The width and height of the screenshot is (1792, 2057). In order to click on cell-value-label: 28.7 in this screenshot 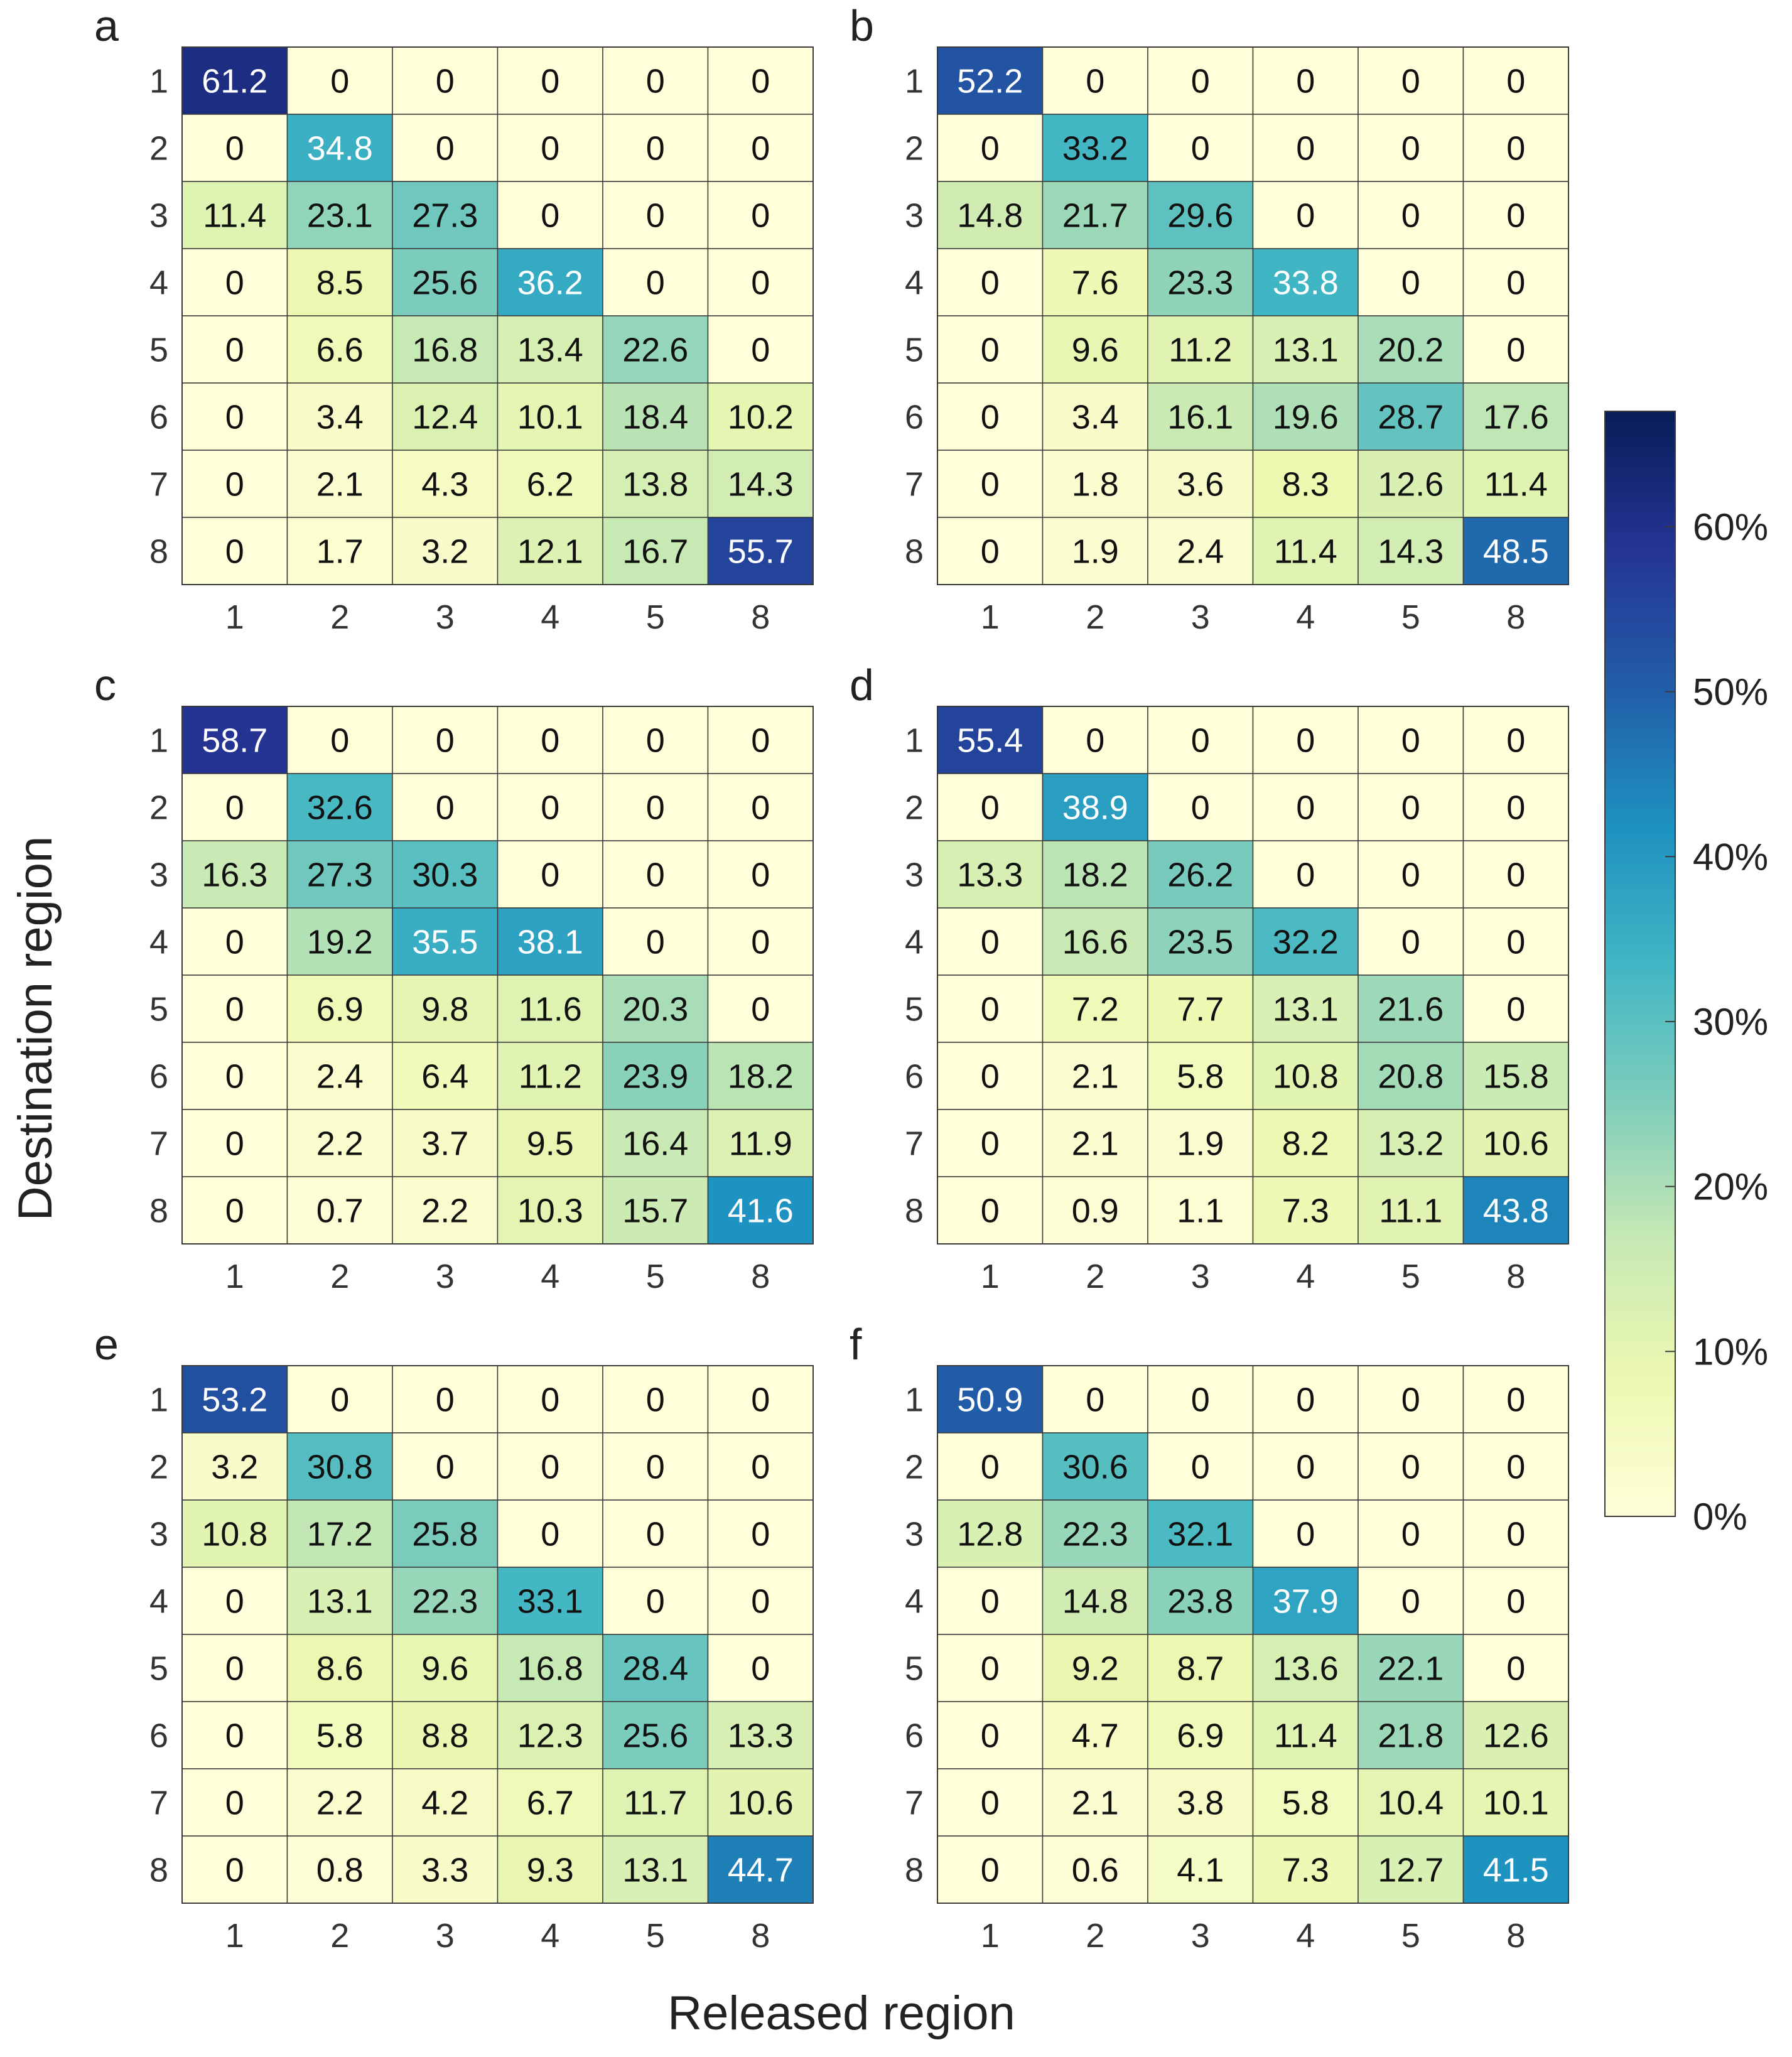, I will do `click(1411, 417)`.